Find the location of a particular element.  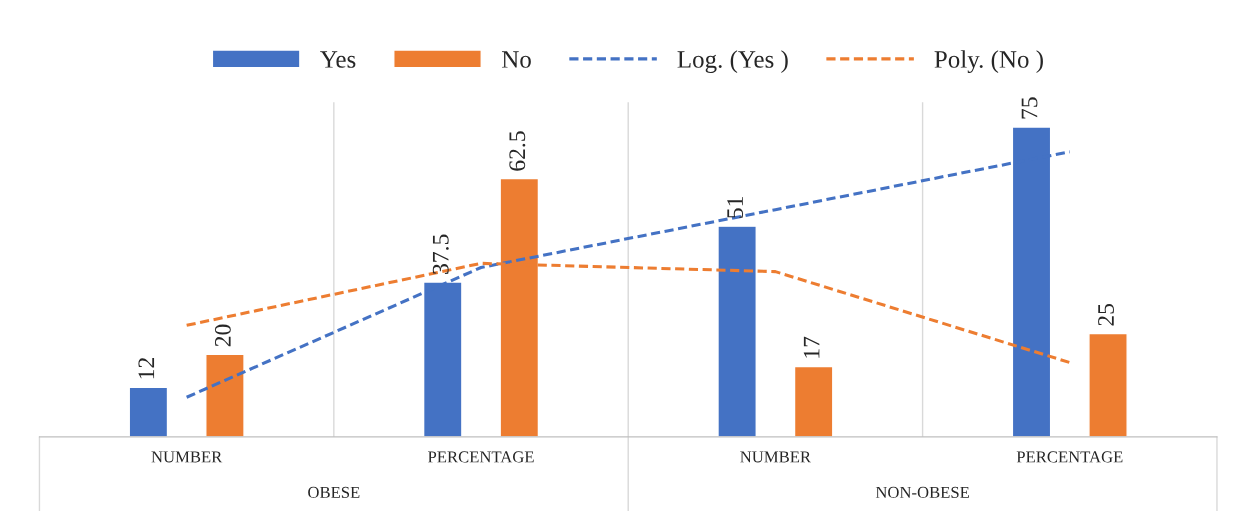

legend-label: Yes is located at coordinates (338, 59).